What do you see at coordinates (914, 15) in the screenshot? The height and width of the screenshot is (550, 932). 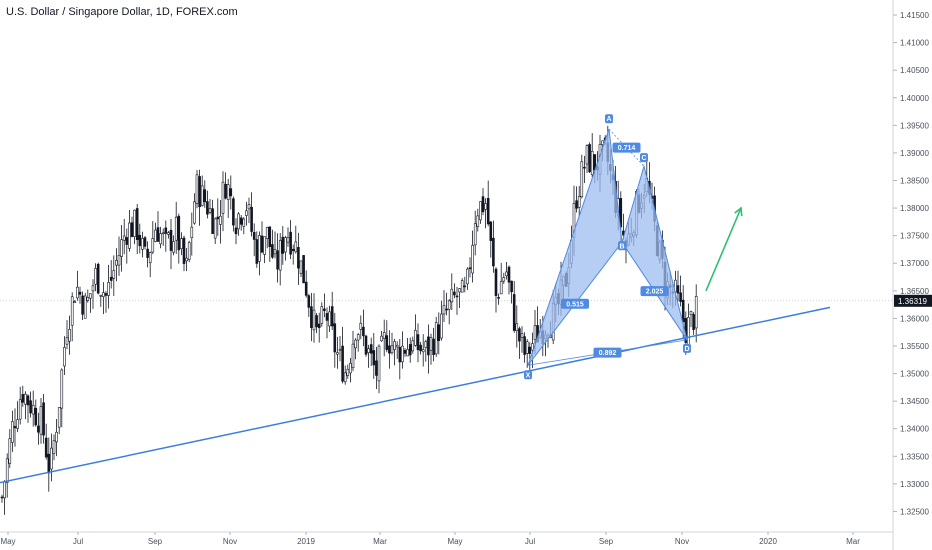 I see `y-tick-label: 1.41500` at bounding box center [914, 15].